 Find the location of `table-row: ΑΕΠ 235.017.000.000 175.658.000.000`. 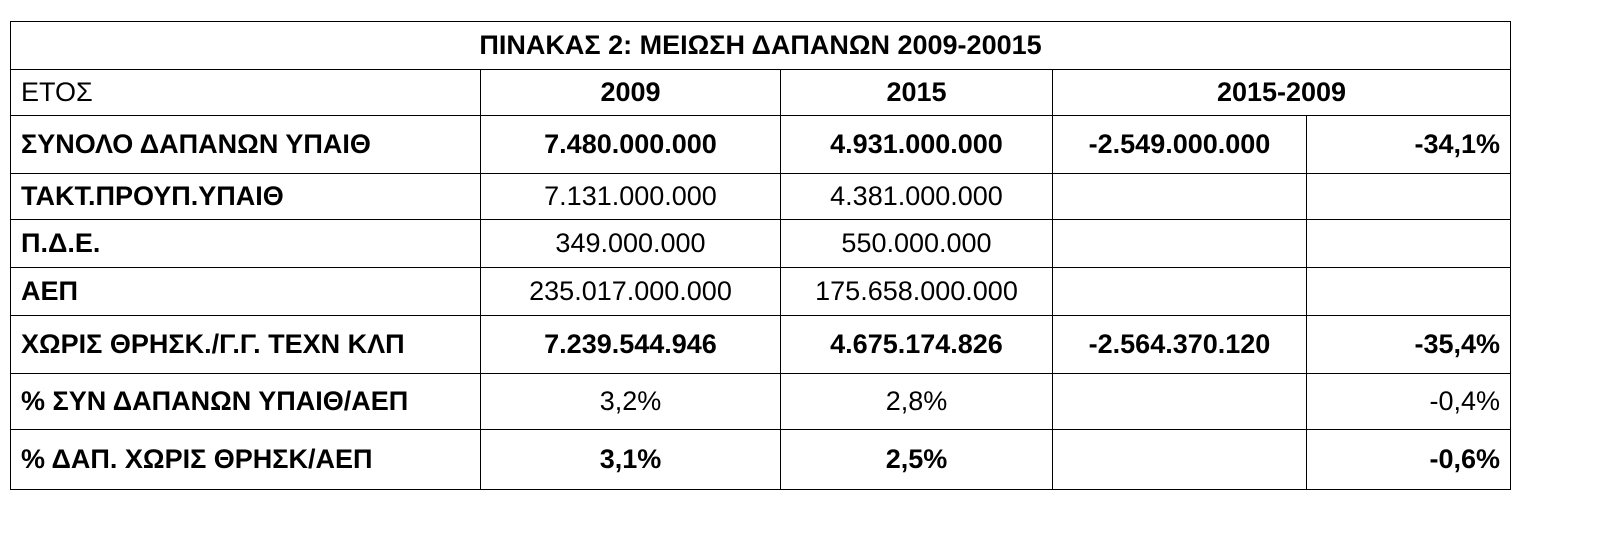

table-row: ΑΕΠ 235.017.000.000 175.658.000.000 is located at coordinates (761, 291).